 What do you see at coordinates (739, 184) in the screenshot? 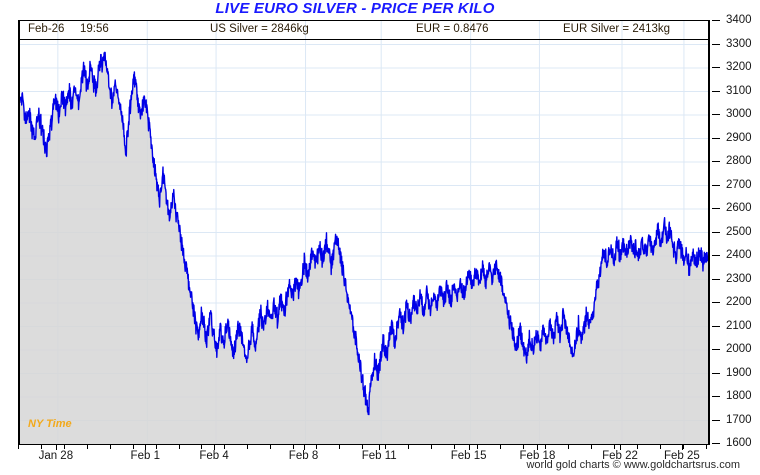
I see `y-tick-label: 2700` at bounding box center [739, 184].